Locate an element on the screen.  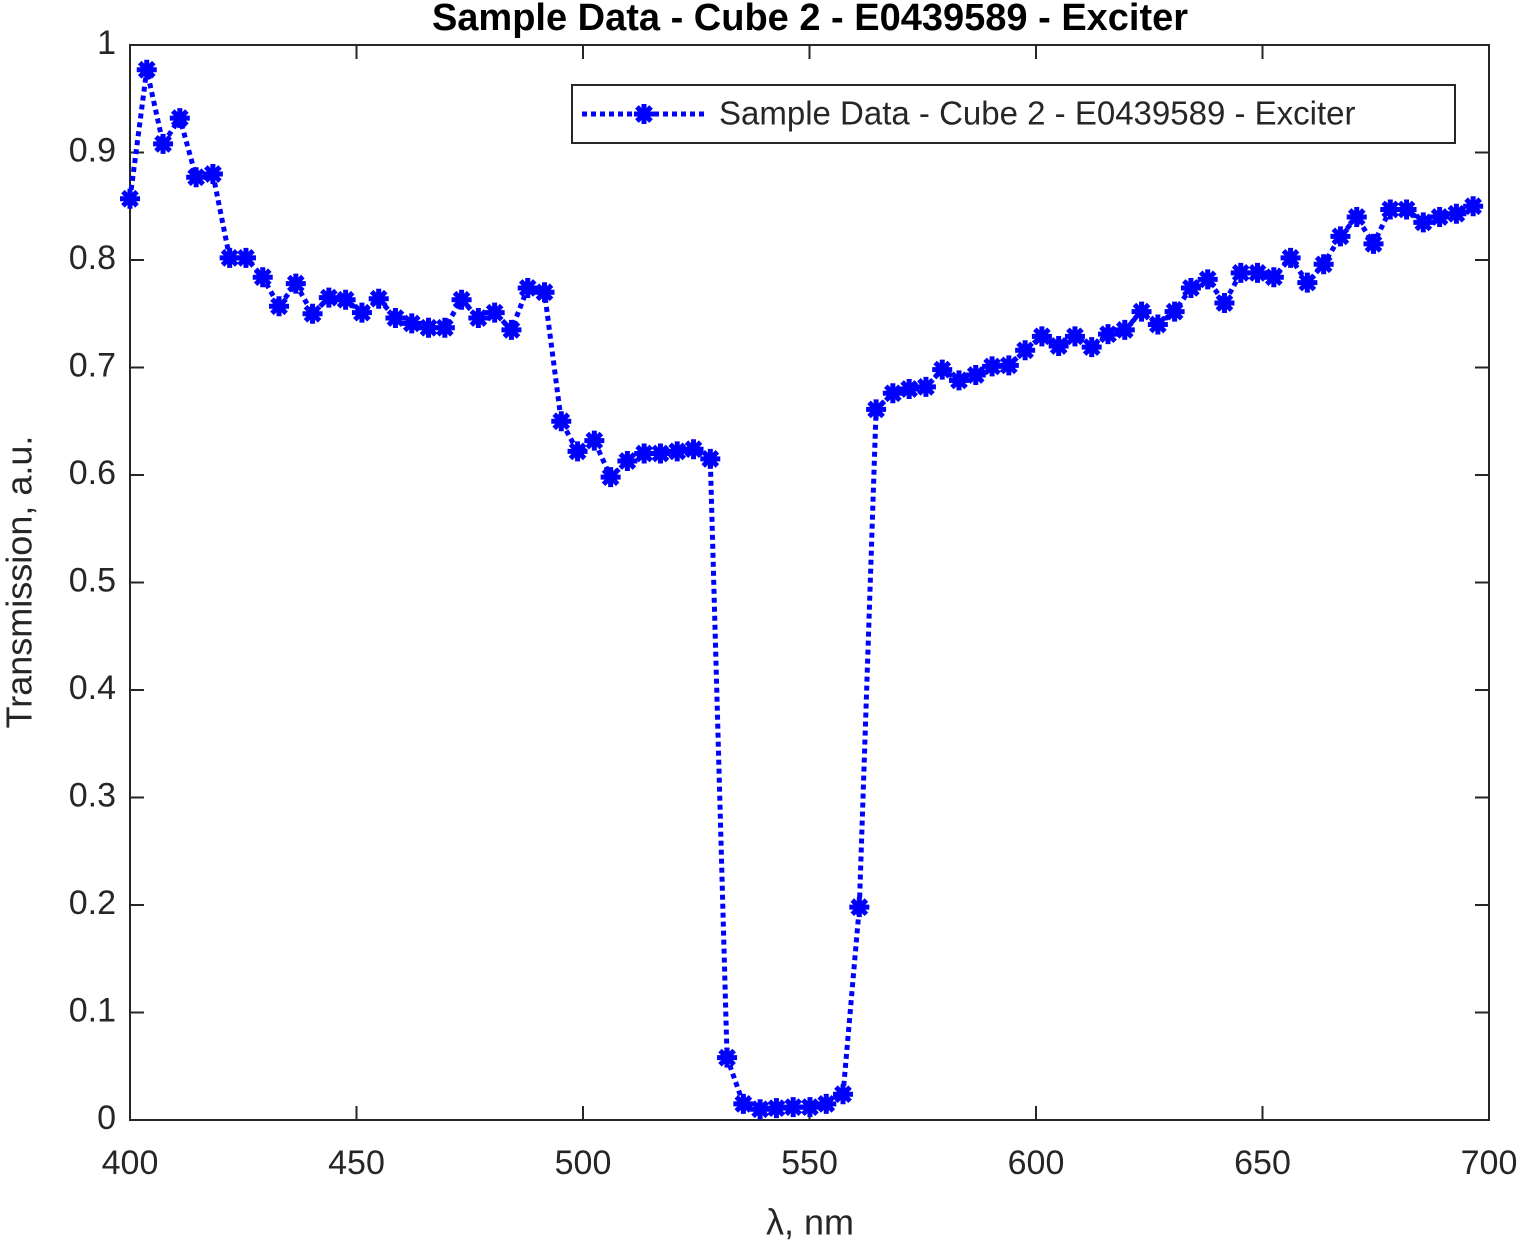
y-tick-label: 0.2 is located at coordinates (92, 903).